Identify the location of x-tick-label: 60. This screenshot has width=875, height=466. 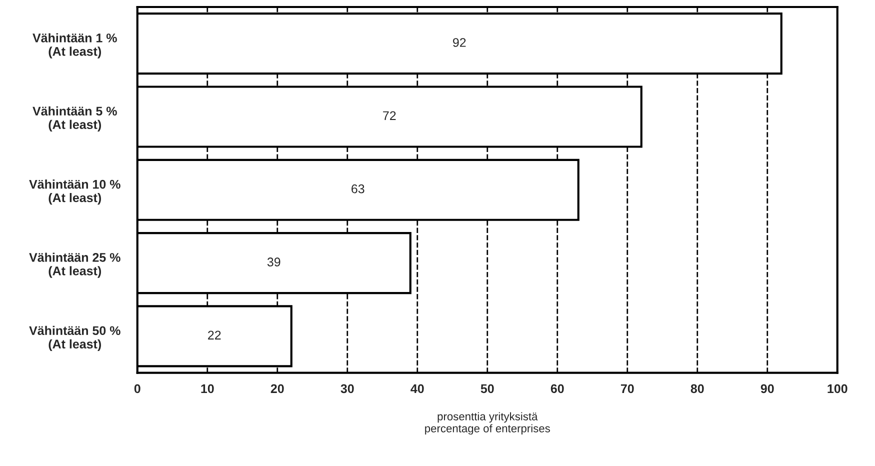
(557, 389).